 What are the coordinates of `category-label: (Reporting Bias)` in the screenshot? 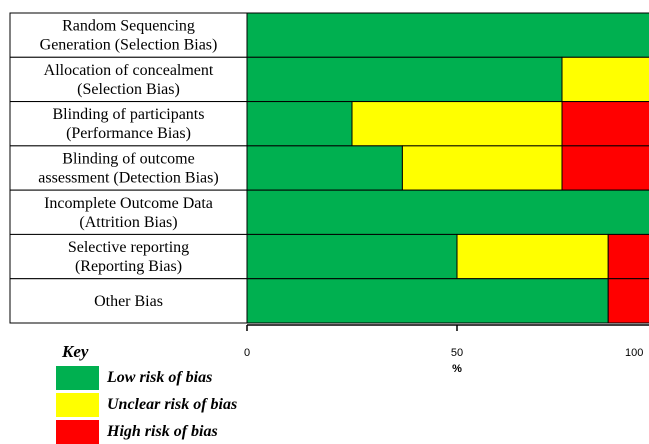 It's located at (128, 266).